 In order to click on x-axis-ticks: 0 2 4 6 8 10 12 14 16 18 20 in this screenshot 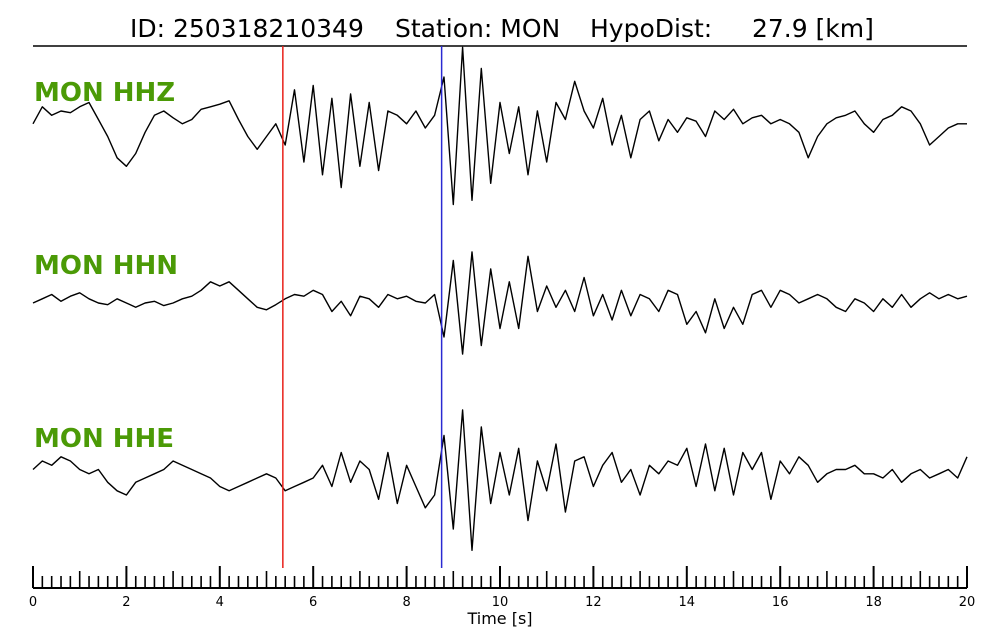, I will do `click(502, 588)`.